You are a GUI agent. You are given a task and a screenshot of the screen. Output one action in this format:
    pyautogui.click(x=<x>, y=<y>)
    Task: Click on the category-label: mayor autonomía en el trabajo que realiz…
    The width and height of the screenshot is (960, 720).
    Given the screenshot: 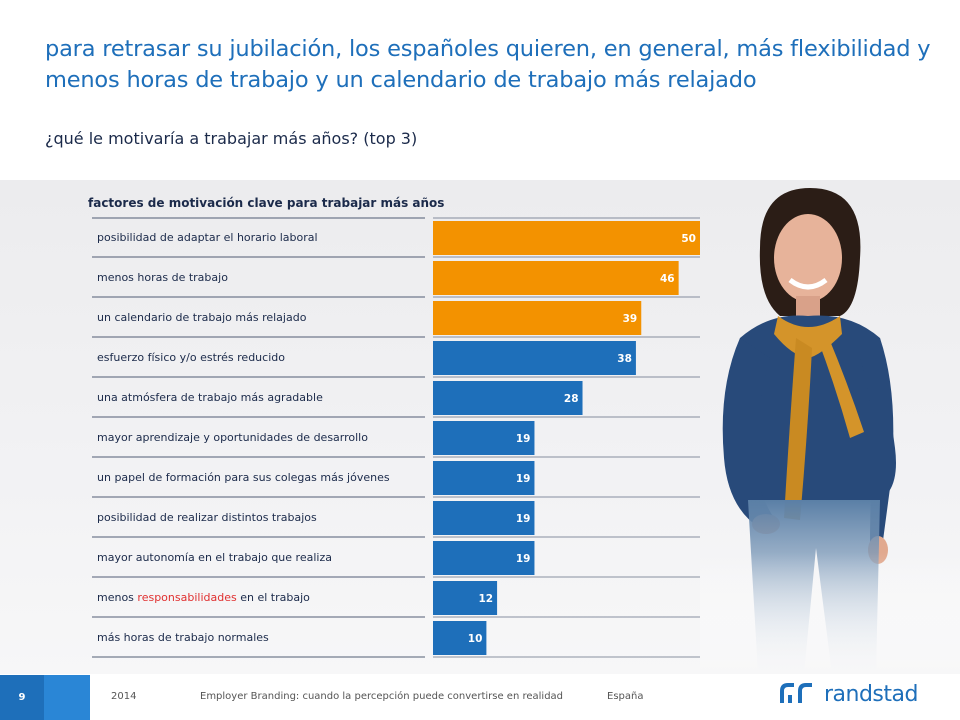 What is the action you would take?
    pyautogui.click(x=214, y=557)
    